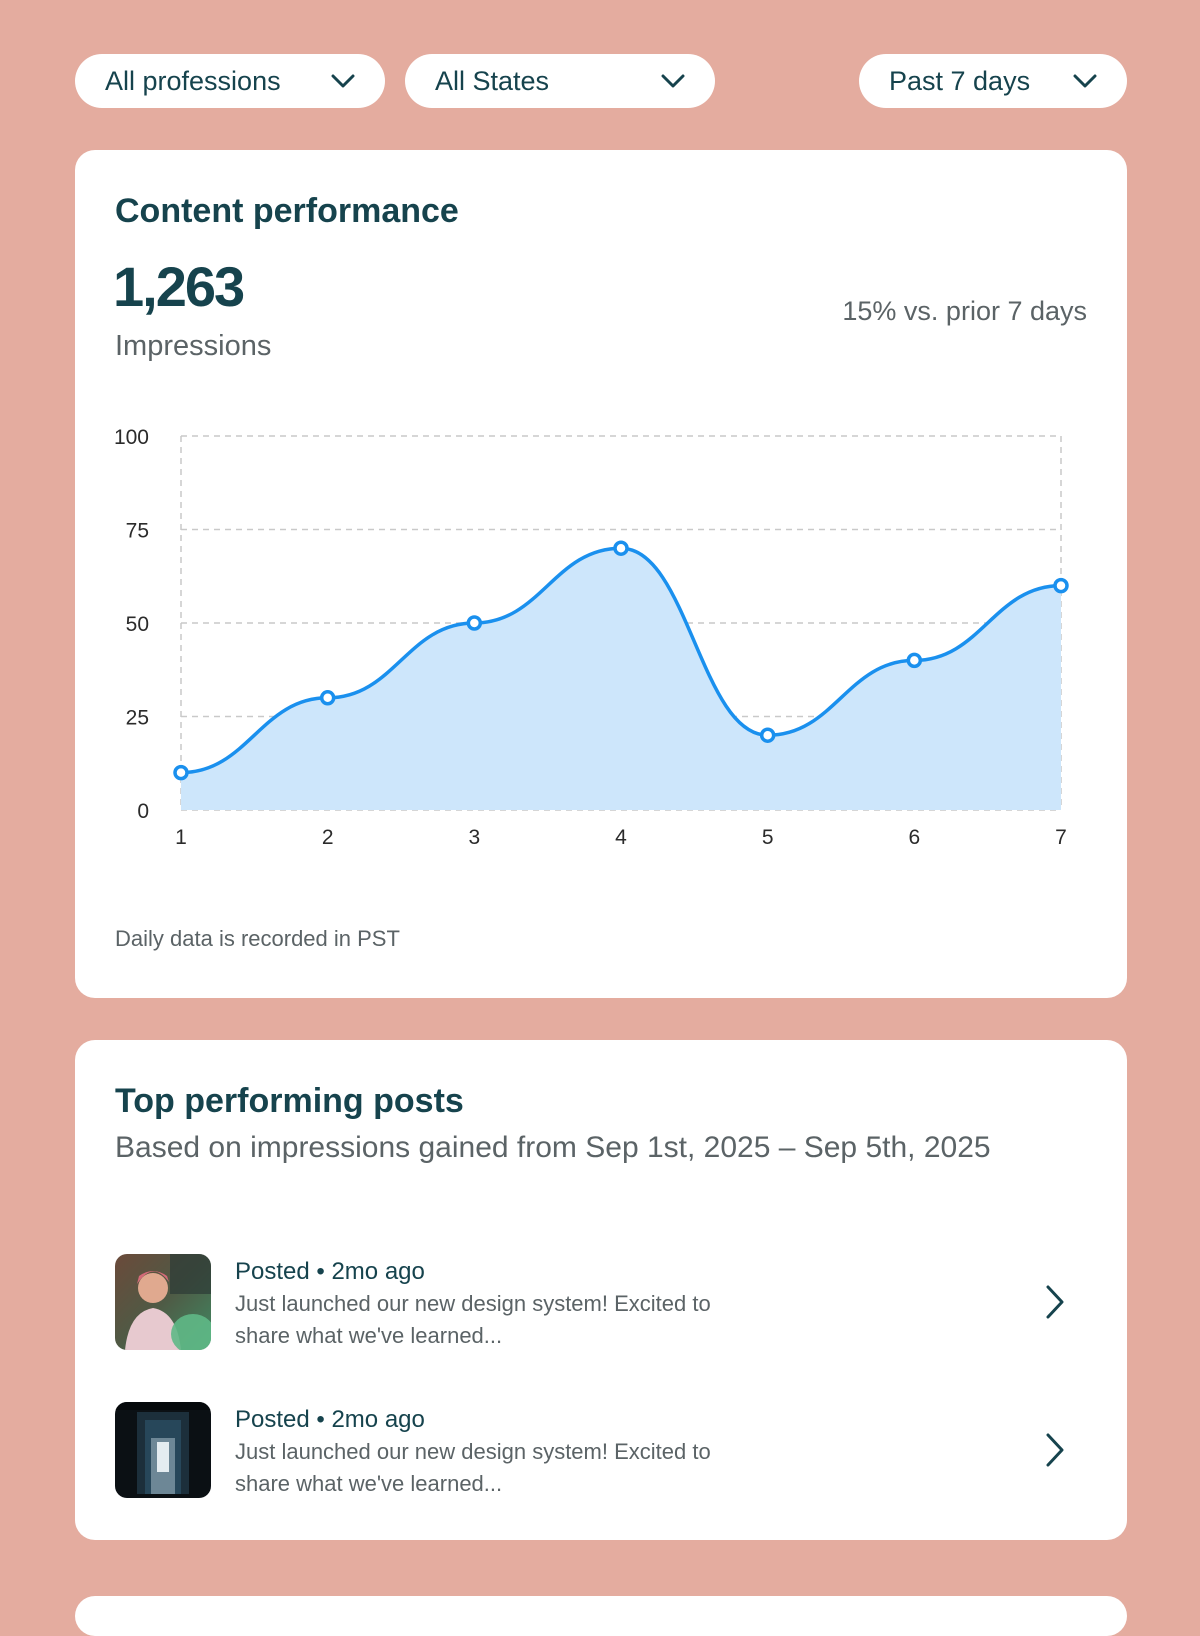  Describe the element at coordinates (960, 80) in the screenshot. I see `date-range-filter-label: Past 7 days` at that location.